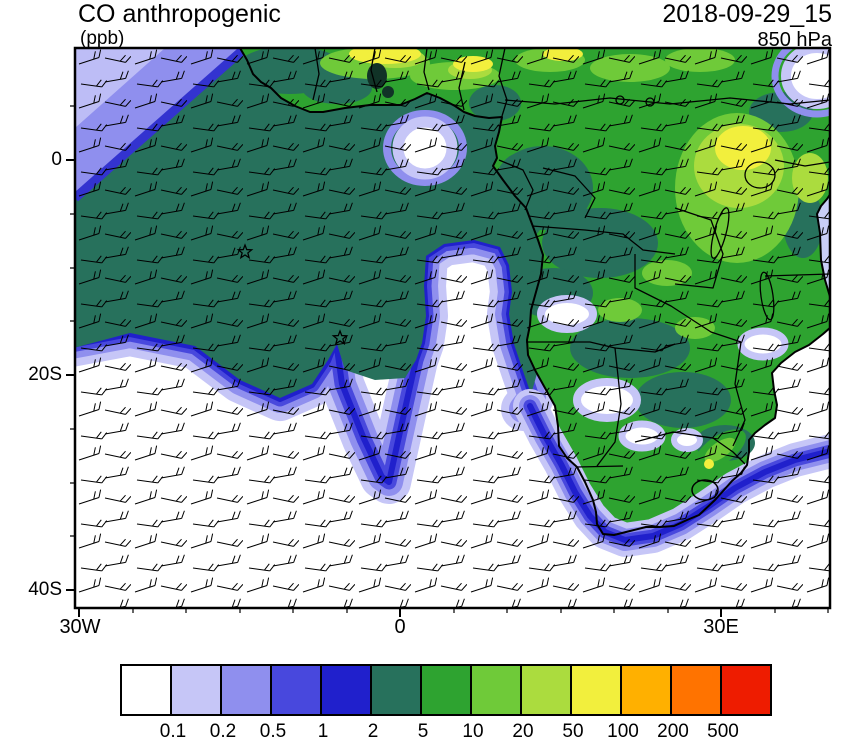 The width and height of the screenshot is (850, 750). Describe the element at coordinates (102, 38) in the screenshot. I see `units-label: (ppb)` at that location.